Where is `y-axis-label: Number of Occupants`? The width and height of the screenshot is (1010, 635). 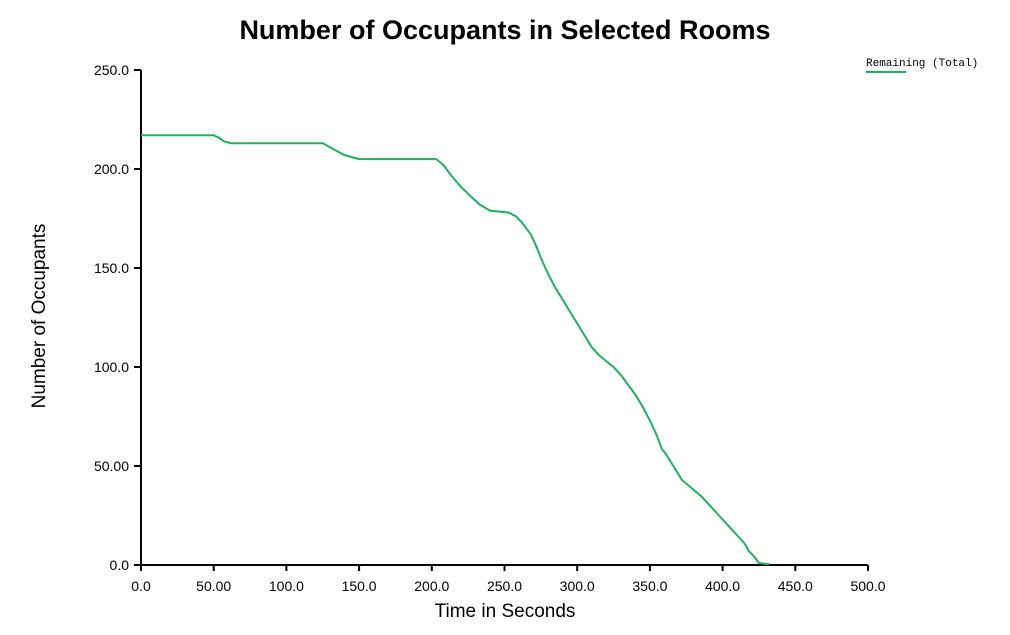
y-axis-label: Number of Occupants is located at coordinates (39, 316).